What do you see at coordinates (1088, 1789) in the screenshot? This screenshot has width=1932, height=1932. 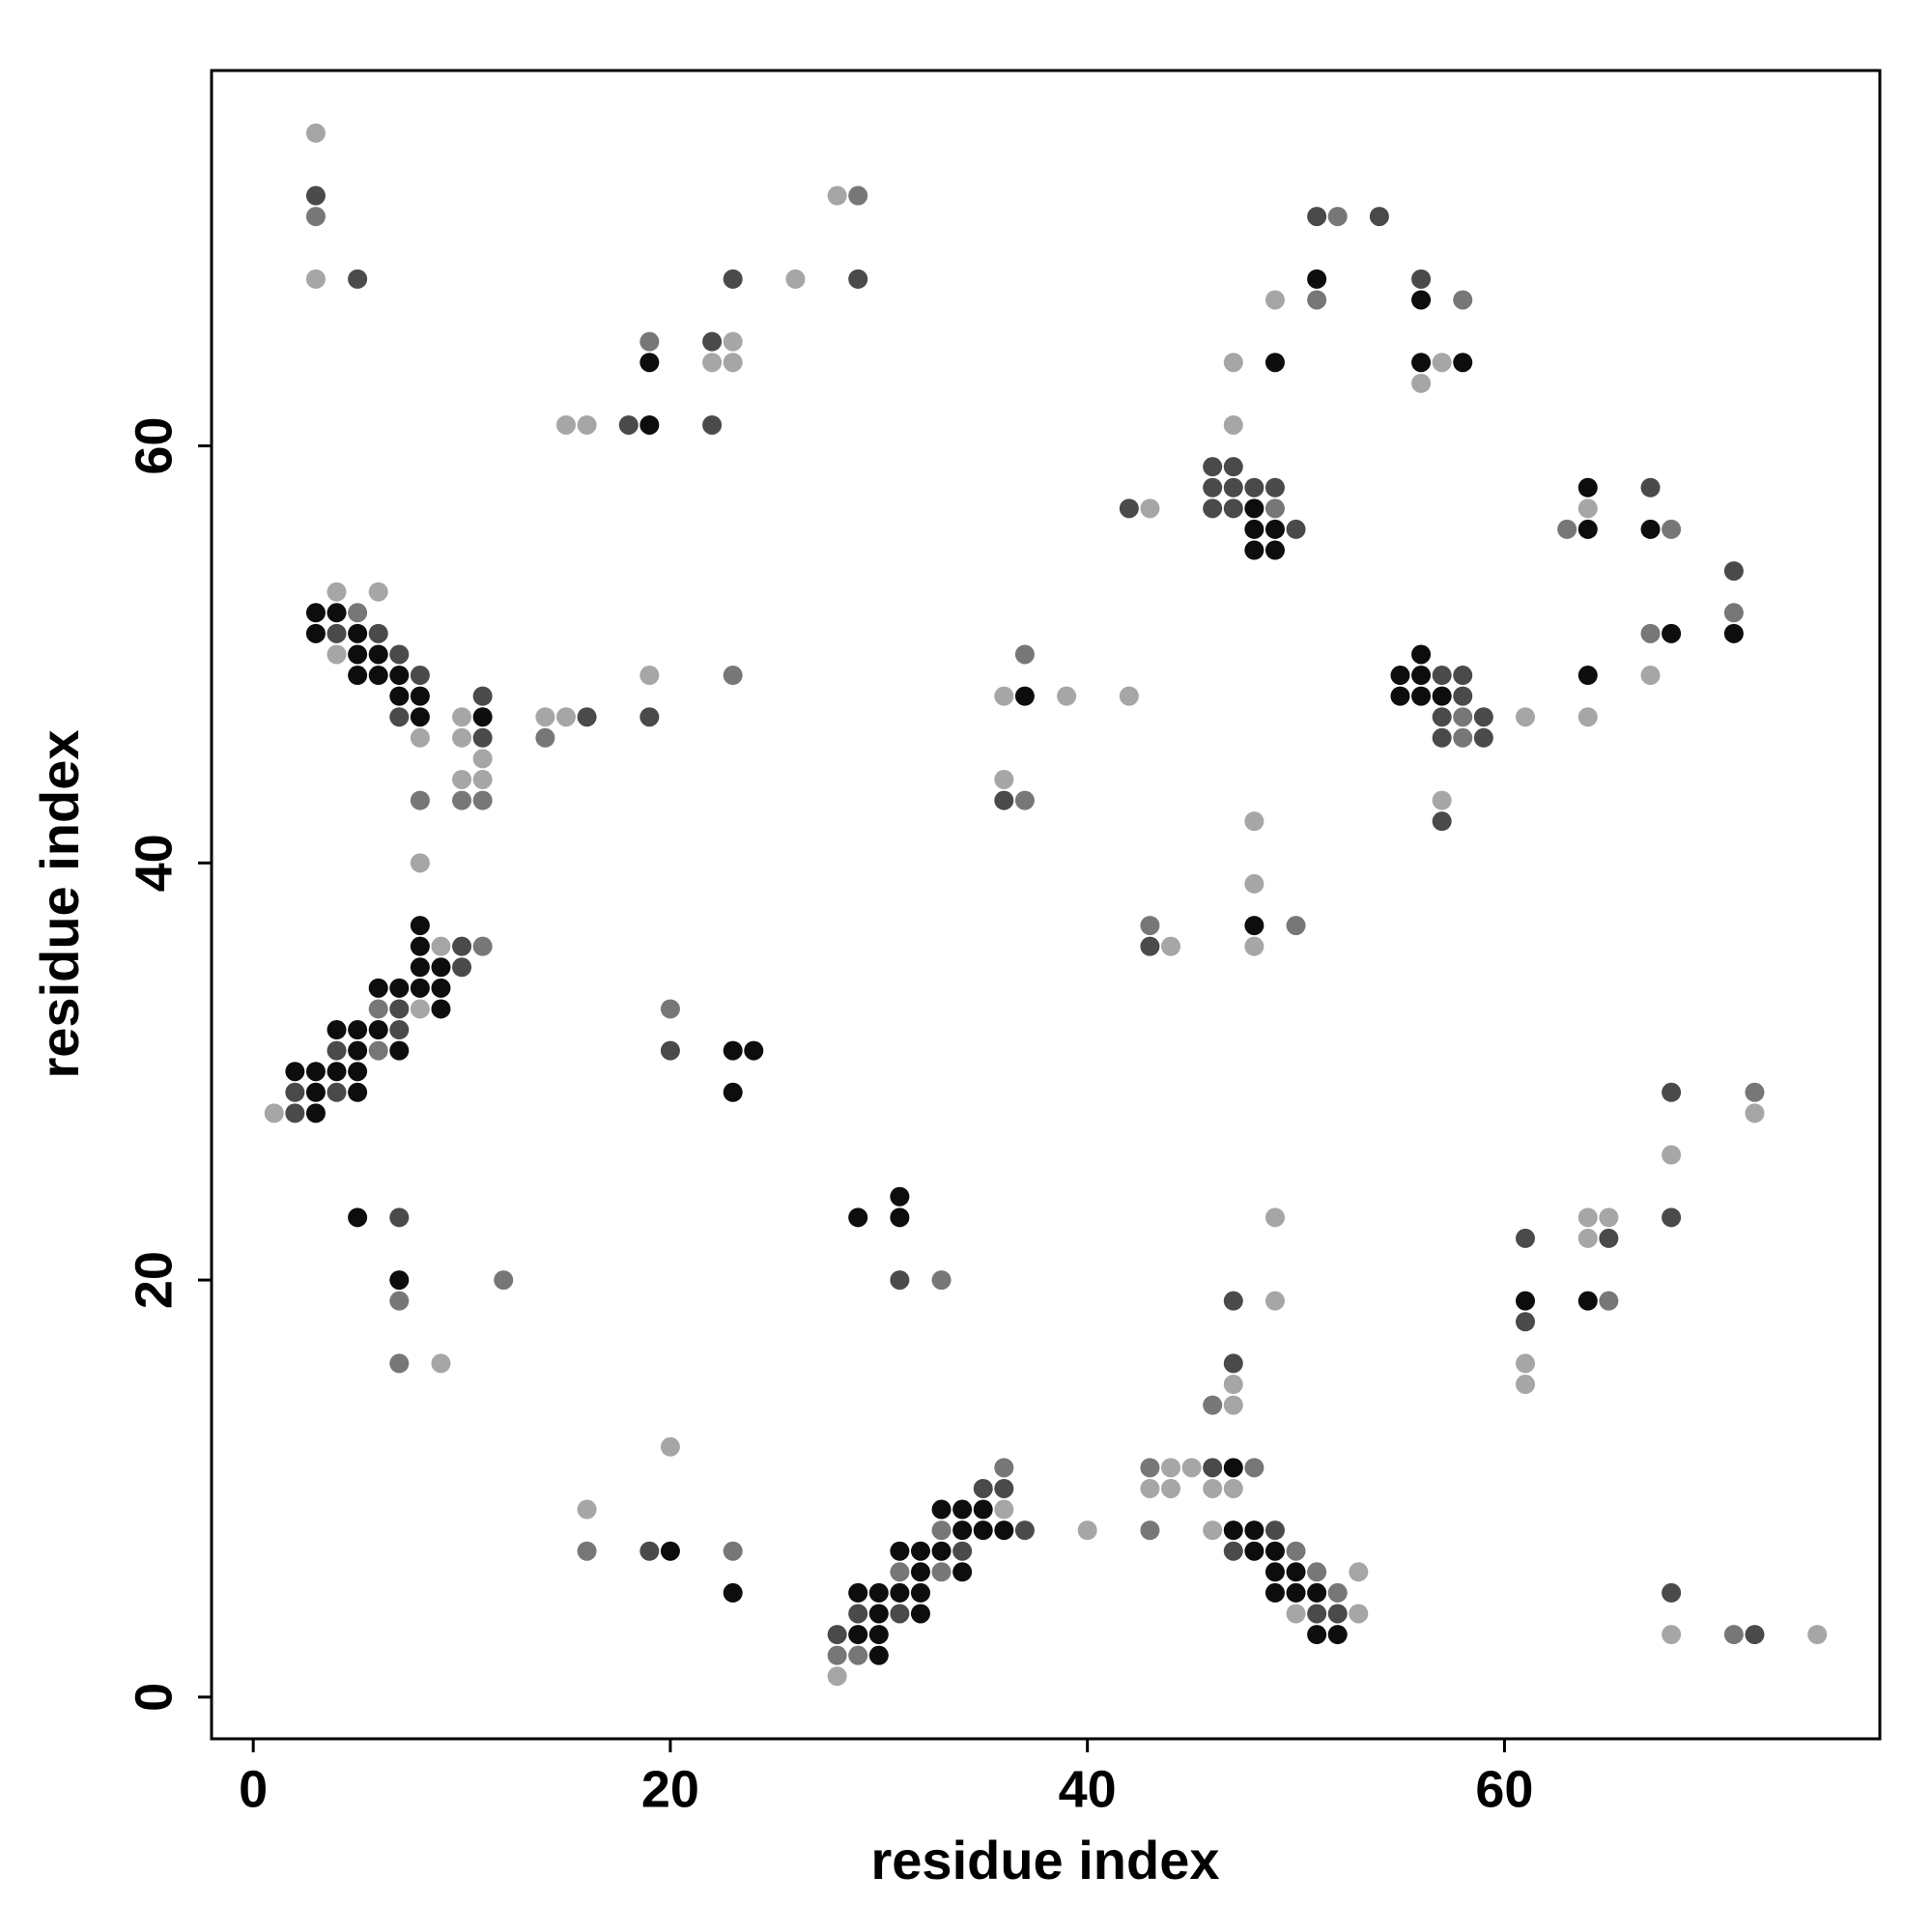 I see `x-tick-label: 40` at bounding box center [1088, 1789].